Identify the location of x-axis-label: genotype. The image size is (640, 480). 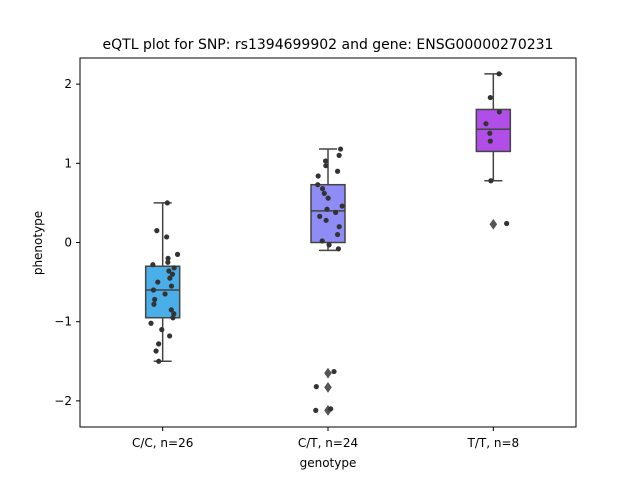
(328, 463).